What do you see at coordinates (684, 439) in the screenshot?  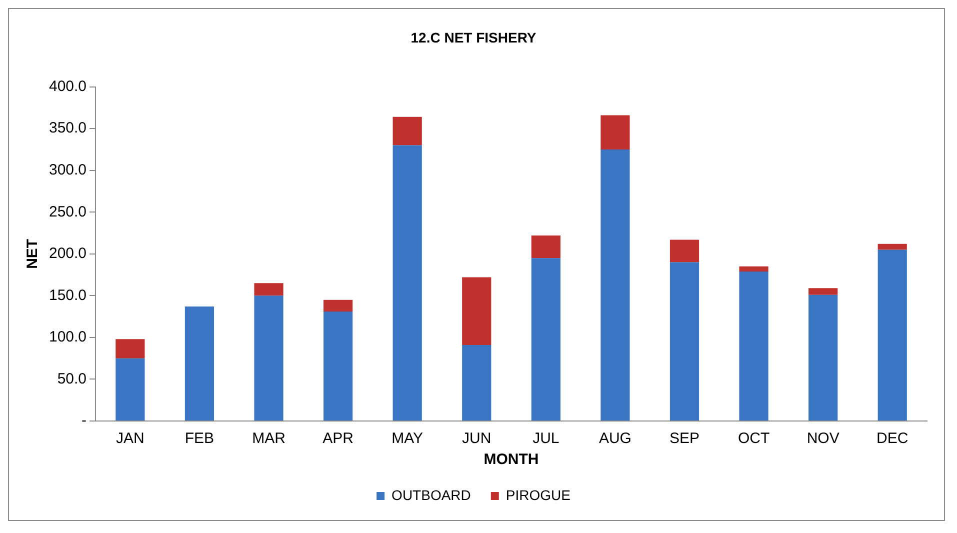 I see `x-tick-label: SEP` at bounding box center [684, 439].